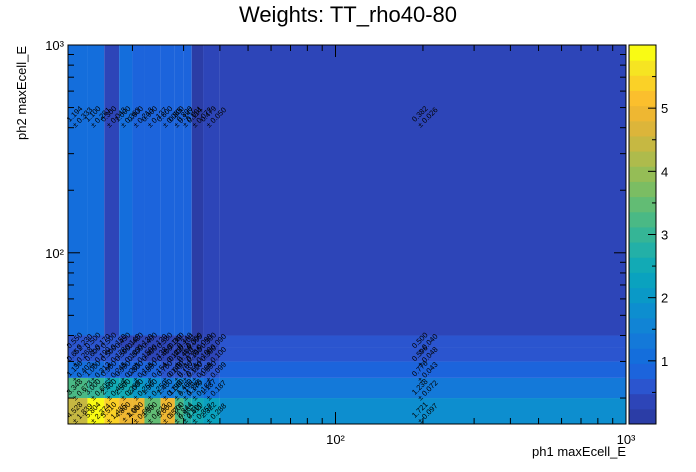  I want to click on colorbar-tick-label: 2, so click(664, 298).